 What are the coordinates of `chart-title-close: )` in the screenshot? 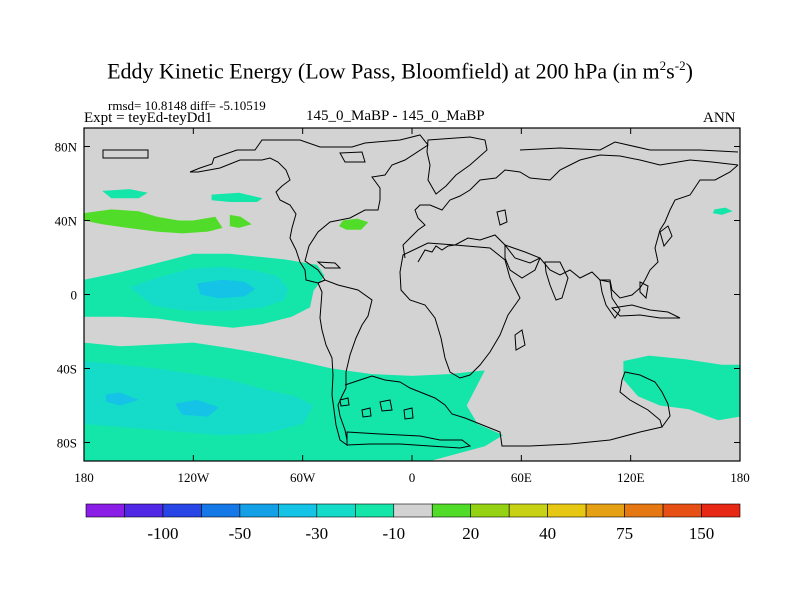 It's located at (689, 71).